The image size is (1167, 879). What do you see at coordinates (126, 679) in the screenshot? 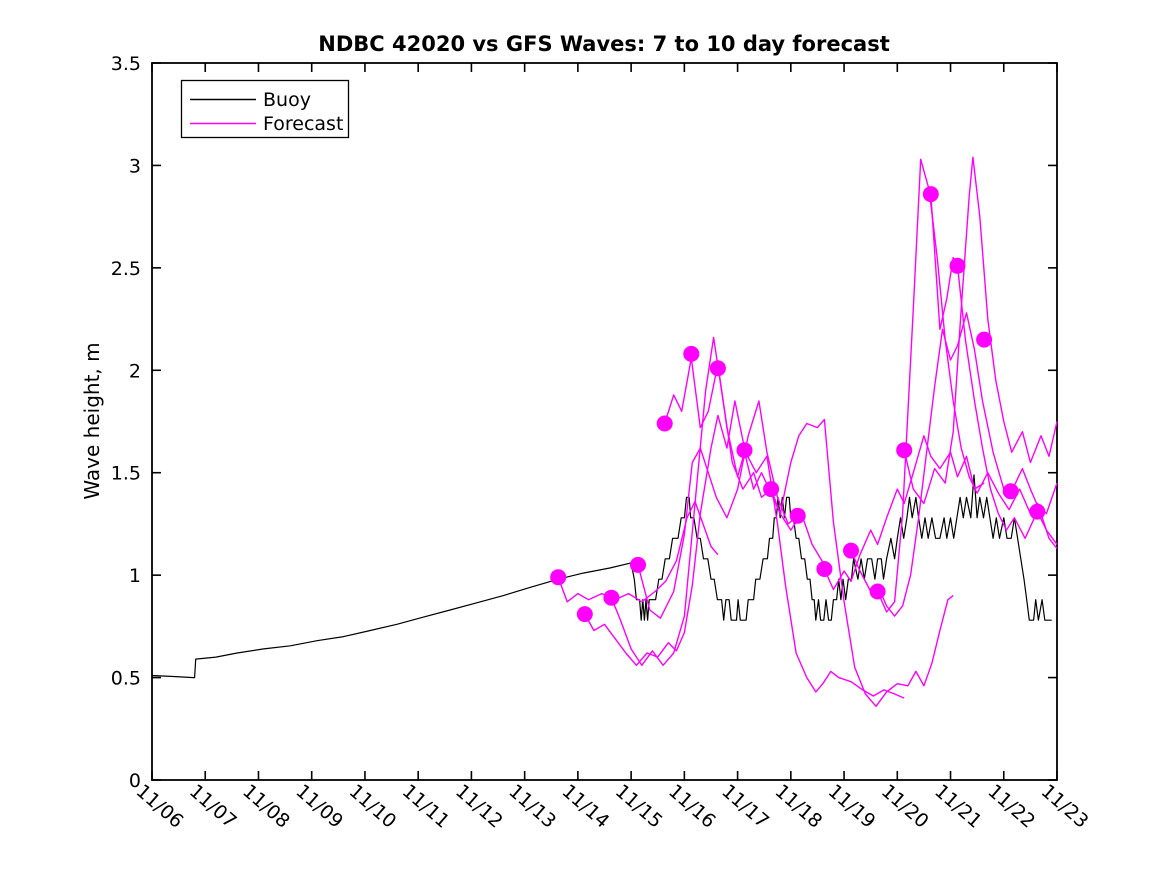
I see `y-tick-label: 0.5` at bounding box center [126, 679].